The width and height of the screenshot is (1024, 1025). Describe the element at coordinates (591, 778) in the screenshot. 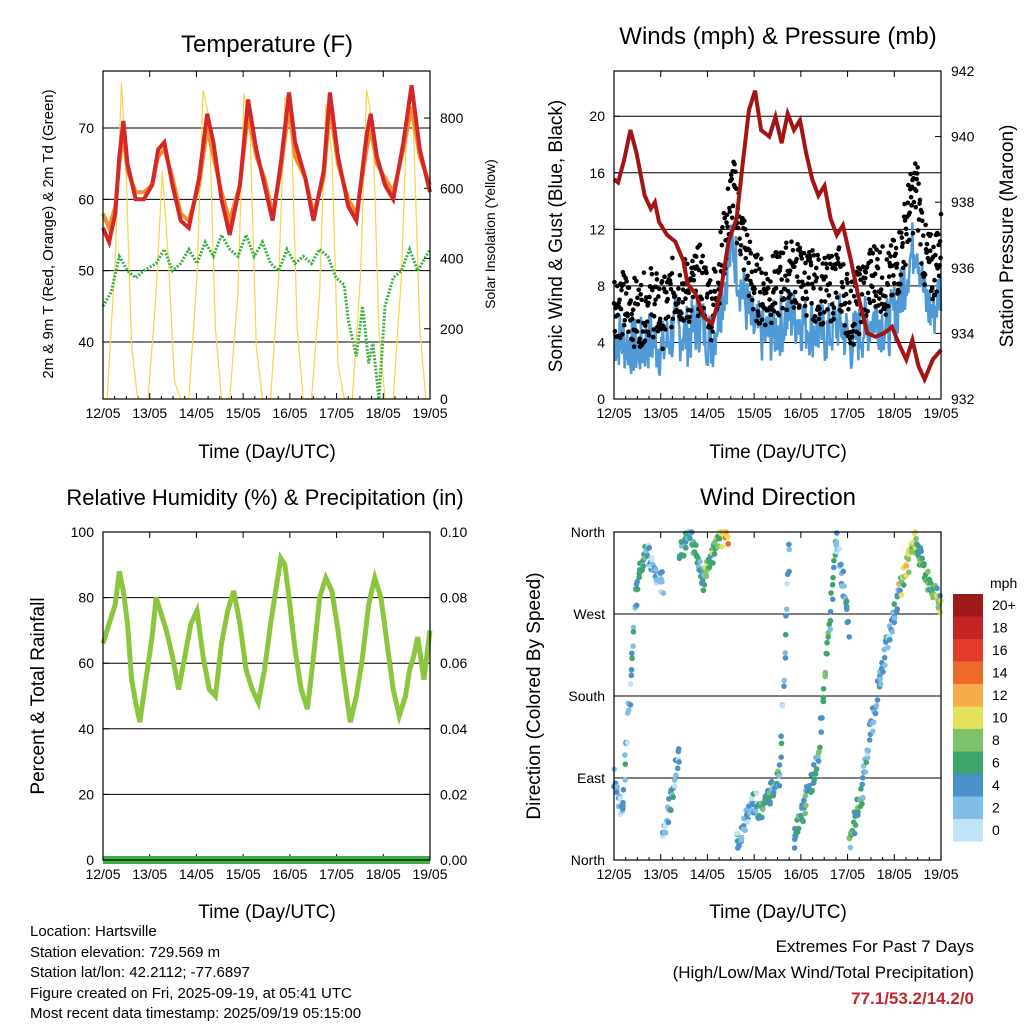

I see `wind-direction-ytick-label: East` at that location.